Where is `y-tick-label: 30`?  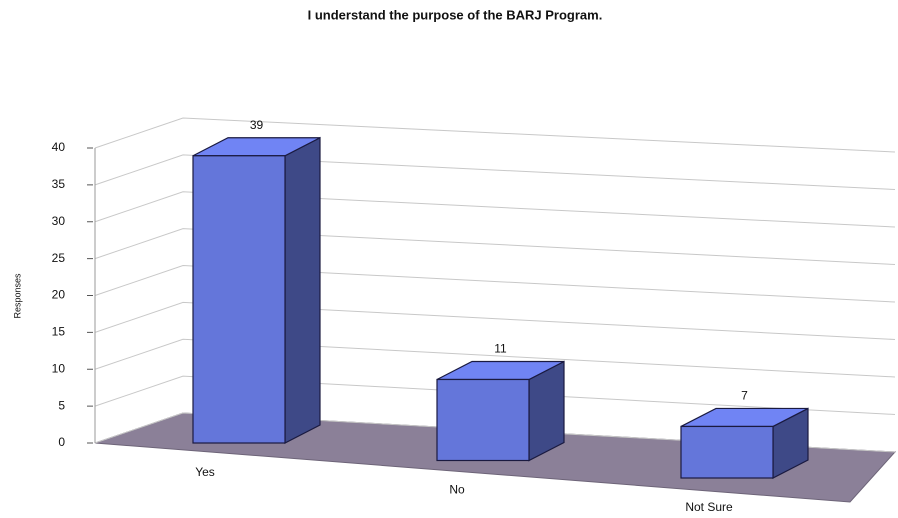
y-tick-label: 30 is located at coordinates (59, 221).